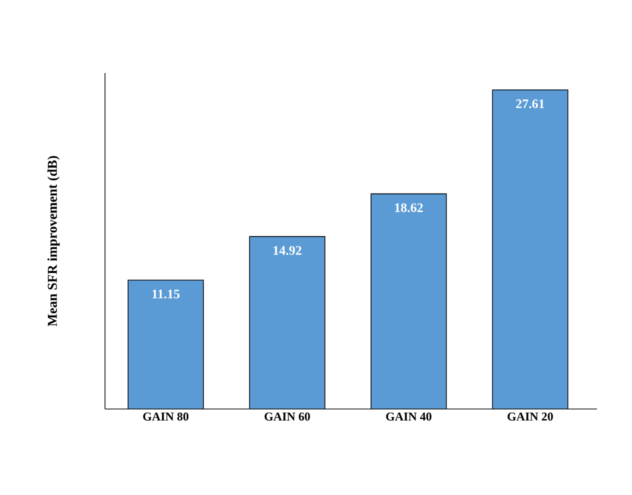 The image size is (632, 495). I want to click on data-label: 14.92, so click(288, 250).